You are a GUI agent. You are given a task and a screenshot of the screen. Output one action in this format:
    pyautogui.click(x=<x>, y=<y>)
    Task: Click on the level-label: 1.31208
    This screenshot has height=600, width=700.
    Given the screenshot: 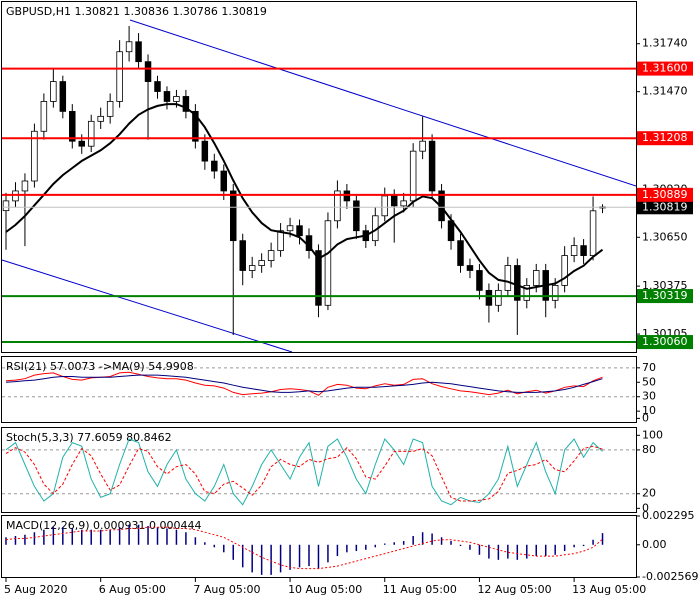 What is the action you would take?
    pyautogui.click(x=665, y=137)
    